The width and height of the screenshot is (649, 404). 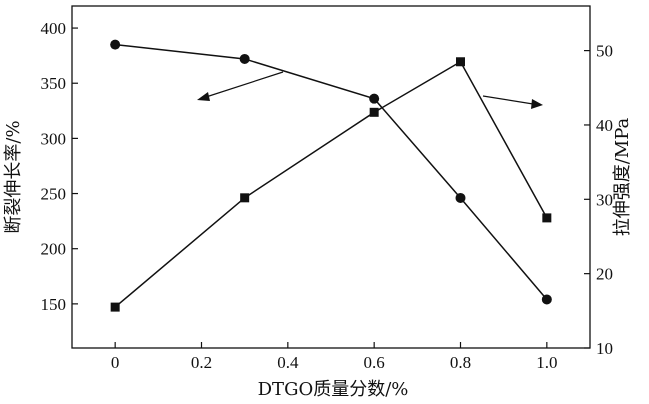 What do you see at coordinates (288, 362) in the screenshot?
I see `x-tick-label: 0.4` at bounding box center [288, 362].